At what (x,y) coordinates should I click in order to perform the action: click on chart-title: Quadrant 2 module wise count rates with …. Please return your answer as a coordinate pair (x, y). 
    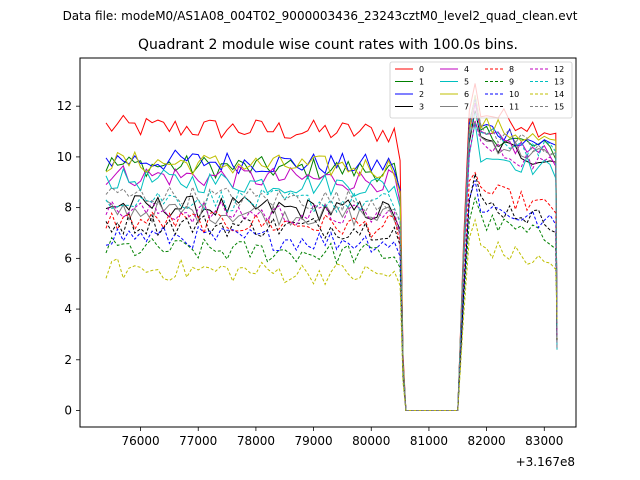
    Looking at the image, I should click on (328, 45).